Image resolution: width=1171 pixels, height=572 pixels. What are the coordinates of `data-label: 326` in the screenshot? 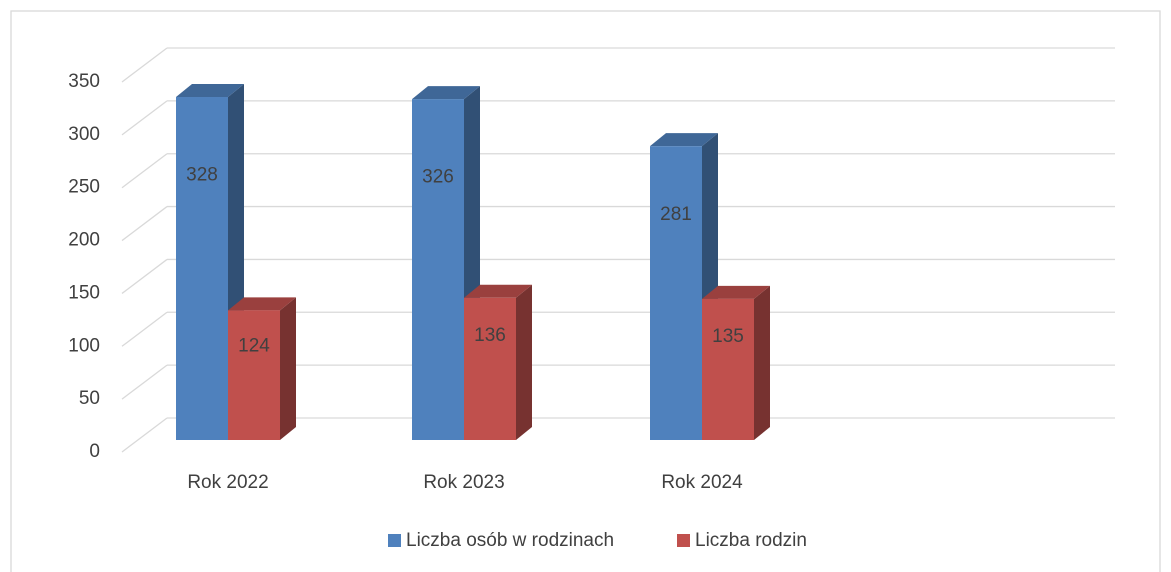 It's located at (438, 176).